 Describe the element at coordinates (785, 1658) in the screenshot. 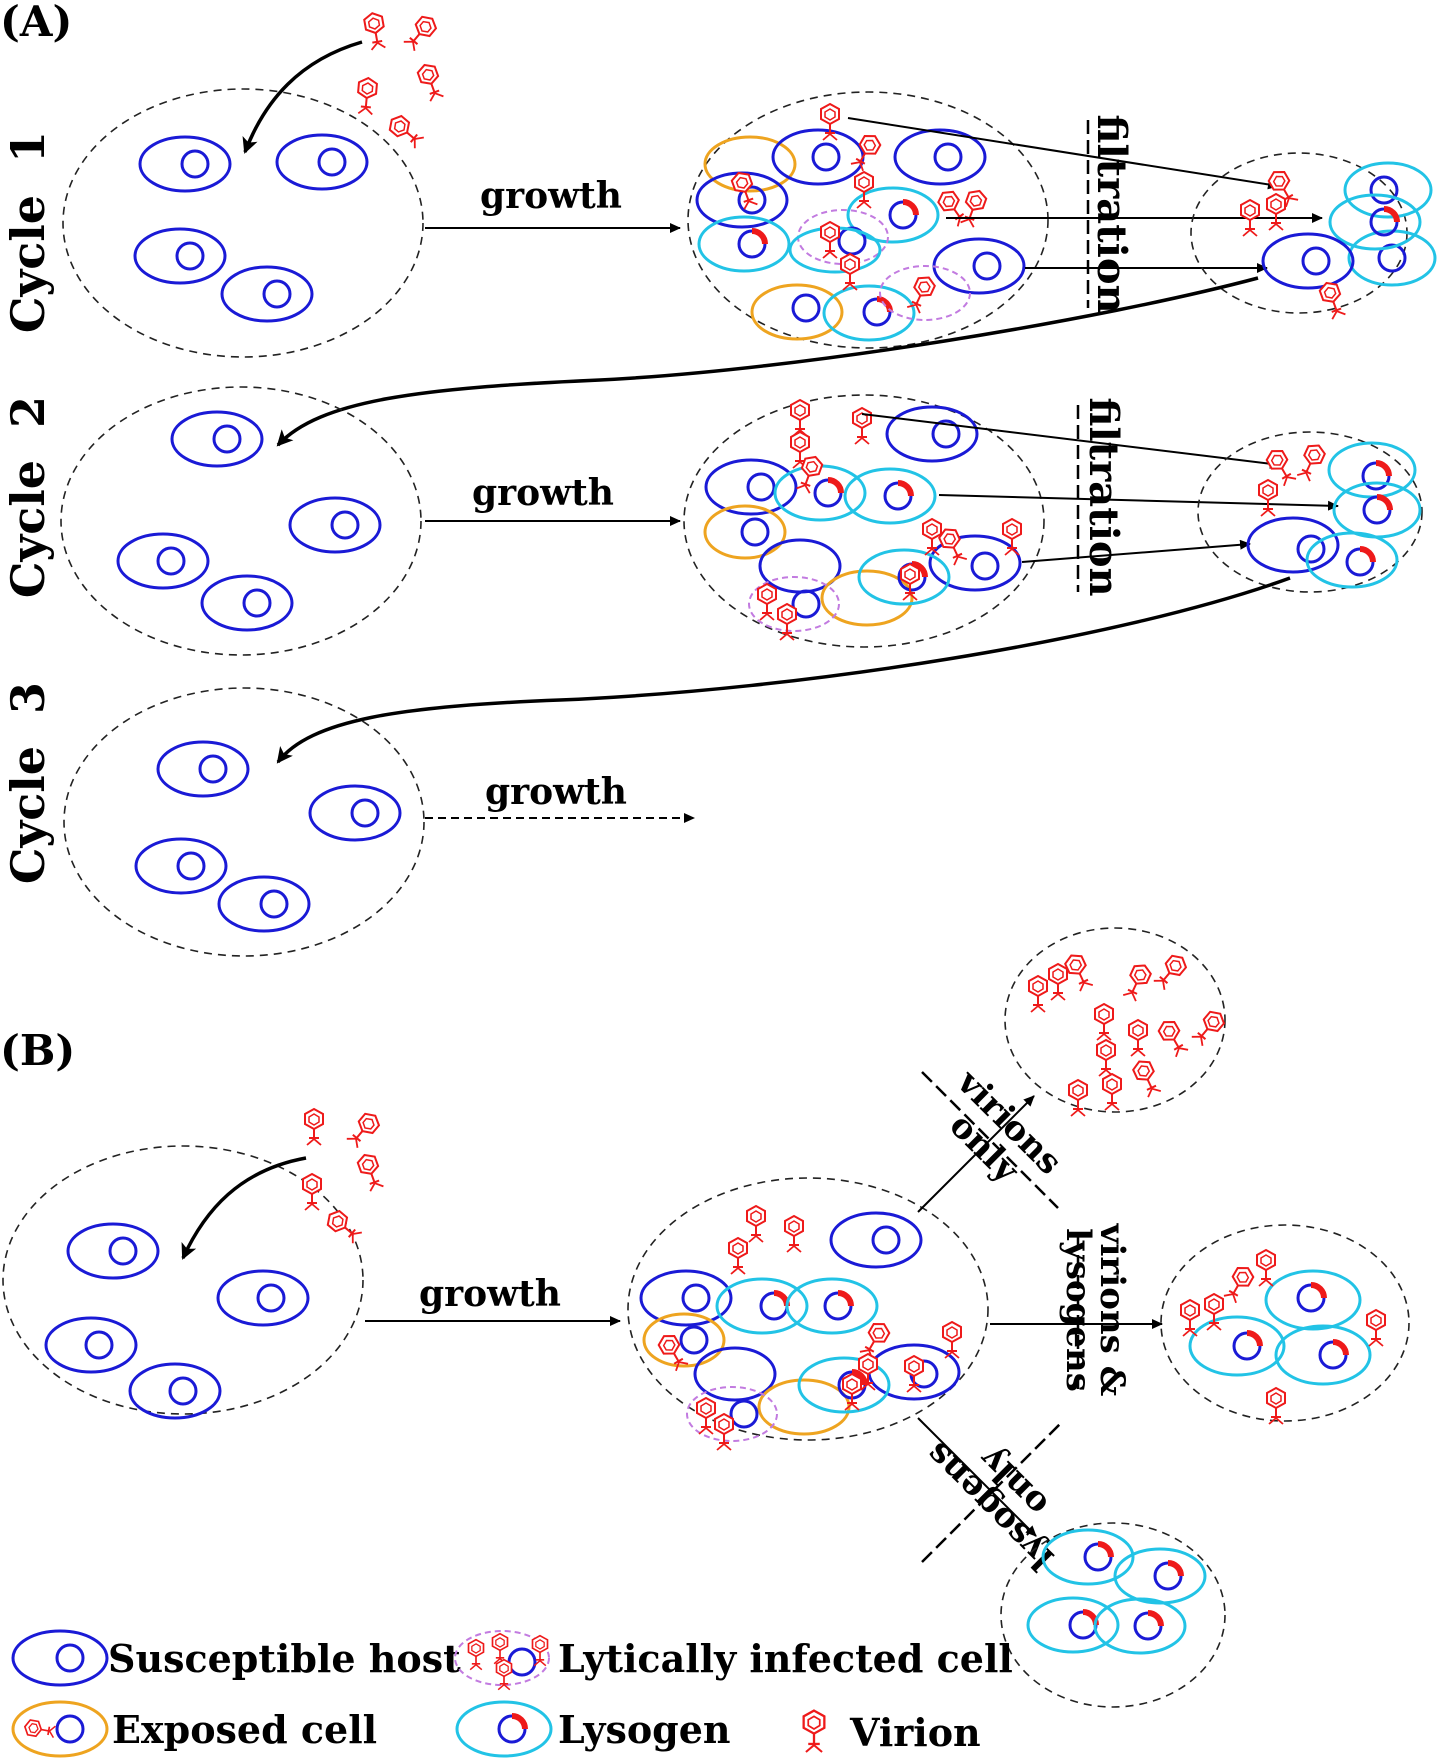

I see `legend-lytic-label: Lytically infected cell` at that location.